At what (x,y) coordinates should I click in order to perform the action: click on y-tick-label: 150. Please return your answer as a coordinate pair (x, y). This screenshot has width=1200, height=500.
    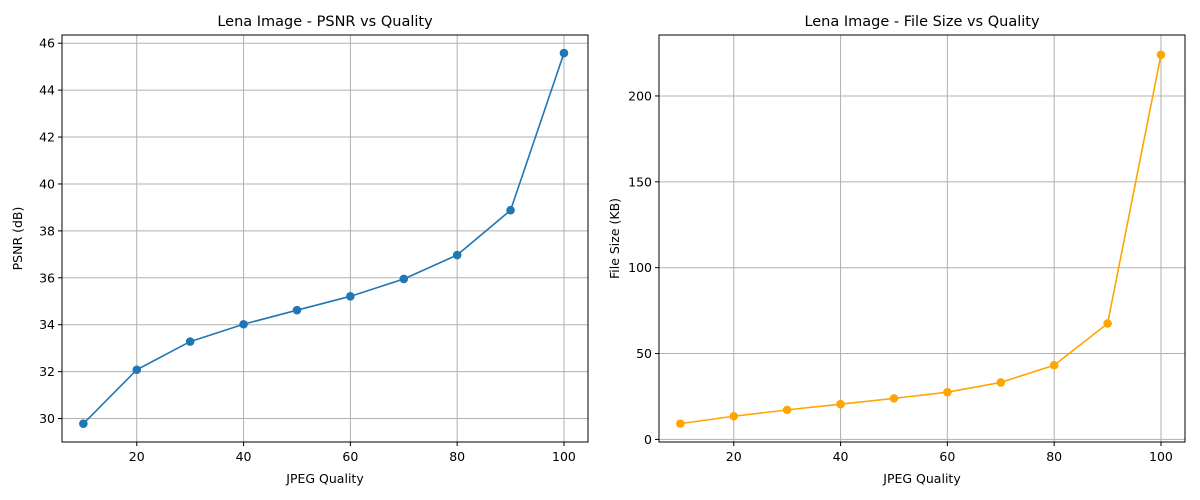
    Looking at the image, I should click on (640, 181).